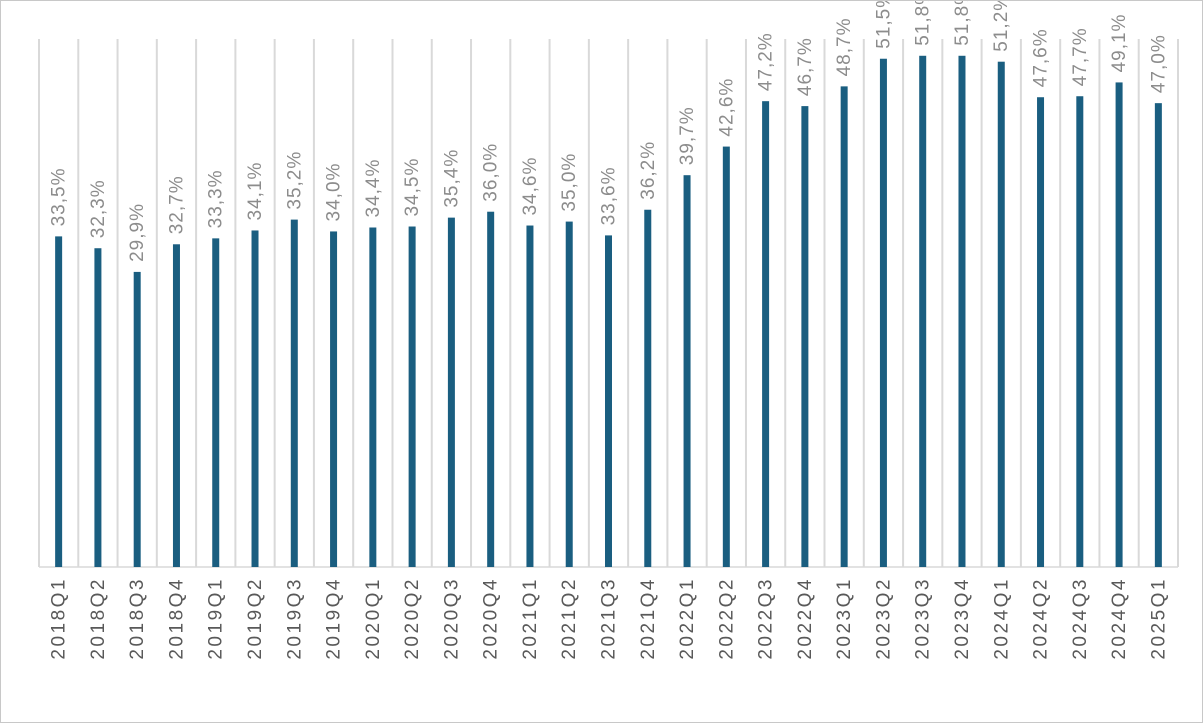 This screenshot has width=1203, height=723. Describe the element at coordinates (648, 388) in the screenshot. I see `bar-2021Q4` at that location.